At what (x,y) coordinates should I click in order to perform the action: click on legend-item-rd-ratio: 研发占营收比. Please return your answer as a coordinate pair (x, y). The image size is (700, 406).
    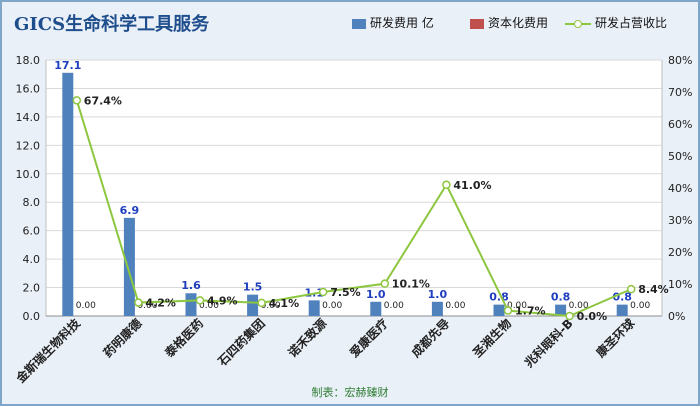
    Looking at the image, I should click on (616, 22).